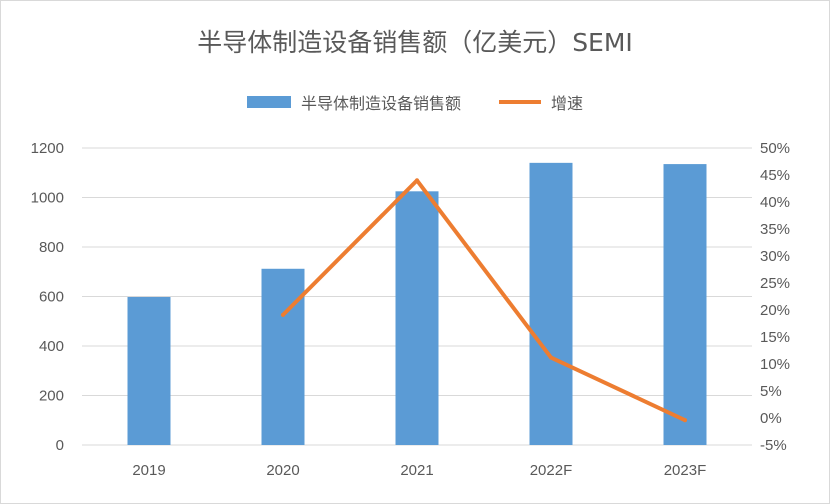 The width and height of the screenshot is (830, 504). I want to click on y-left-tick-label: 200, so click(51, 396).